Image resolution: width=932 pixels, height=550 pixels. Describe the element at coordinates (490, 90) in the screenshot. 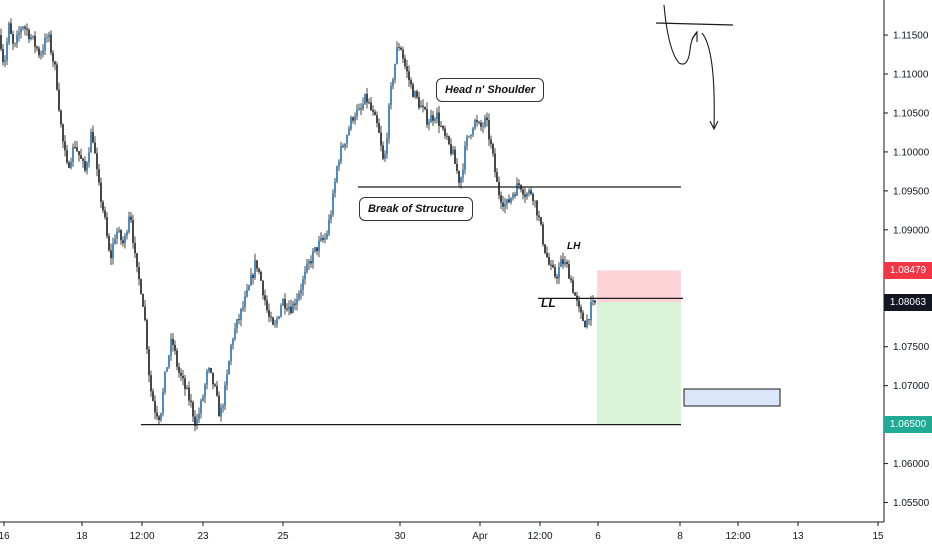

I see `head-shoulder-annotation: Head n' Shoulder` at that location.